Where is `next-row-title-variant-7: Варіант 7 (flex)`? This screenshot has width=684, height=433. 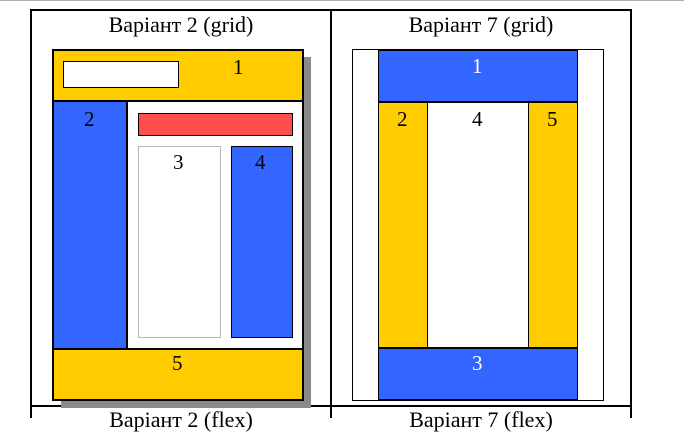 next-row-title-variant-7: Варіант 7 (flex) is located at coordinates (481, 419).